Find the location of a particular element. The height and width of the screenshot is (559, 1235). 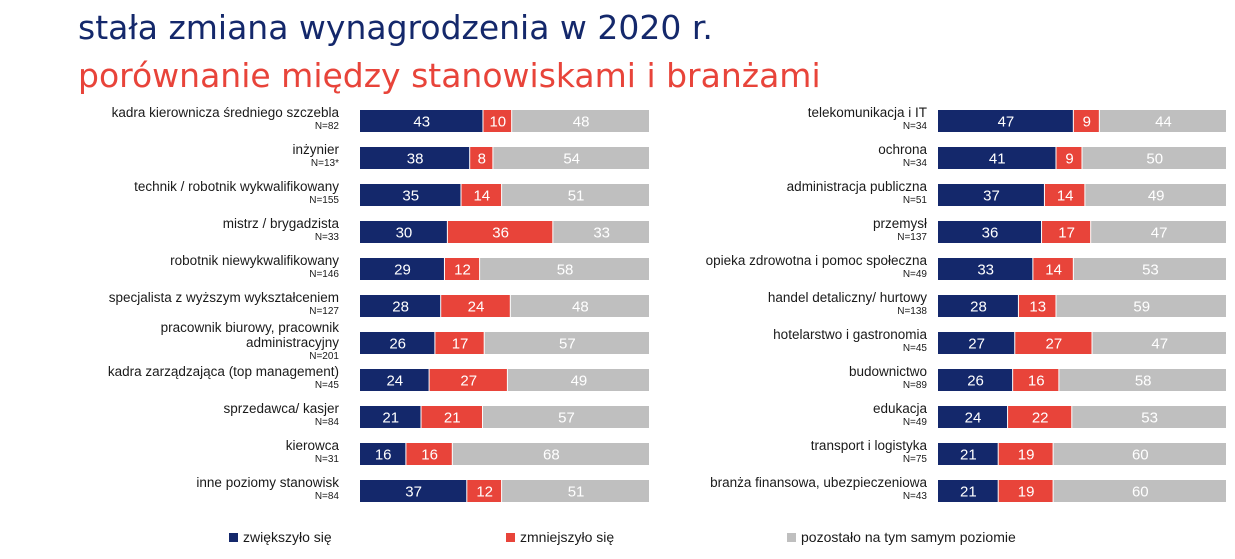

position-data-label-decreased-9: 16 is located at coordinates (429, 455).